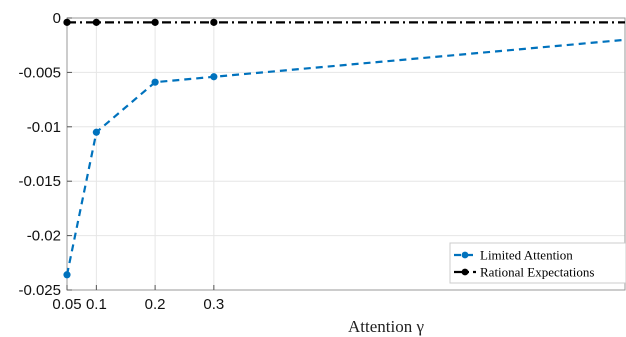  What do you see at coordinates (386, 326) in the screenshot?
I see `x-axis-title: Attention γ` at bounding box center [386, 326].